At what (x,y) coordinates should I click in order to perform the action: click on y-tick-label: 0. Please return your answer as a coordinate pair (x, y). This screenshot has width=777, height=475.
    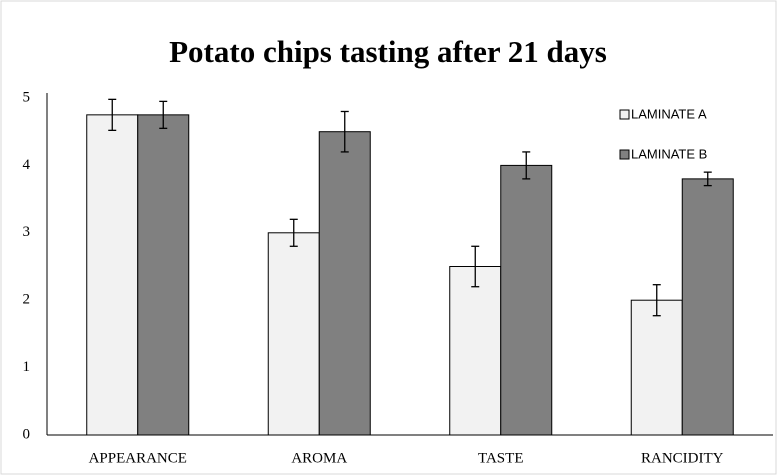
    Looking at the image, I should click on (27, 434).